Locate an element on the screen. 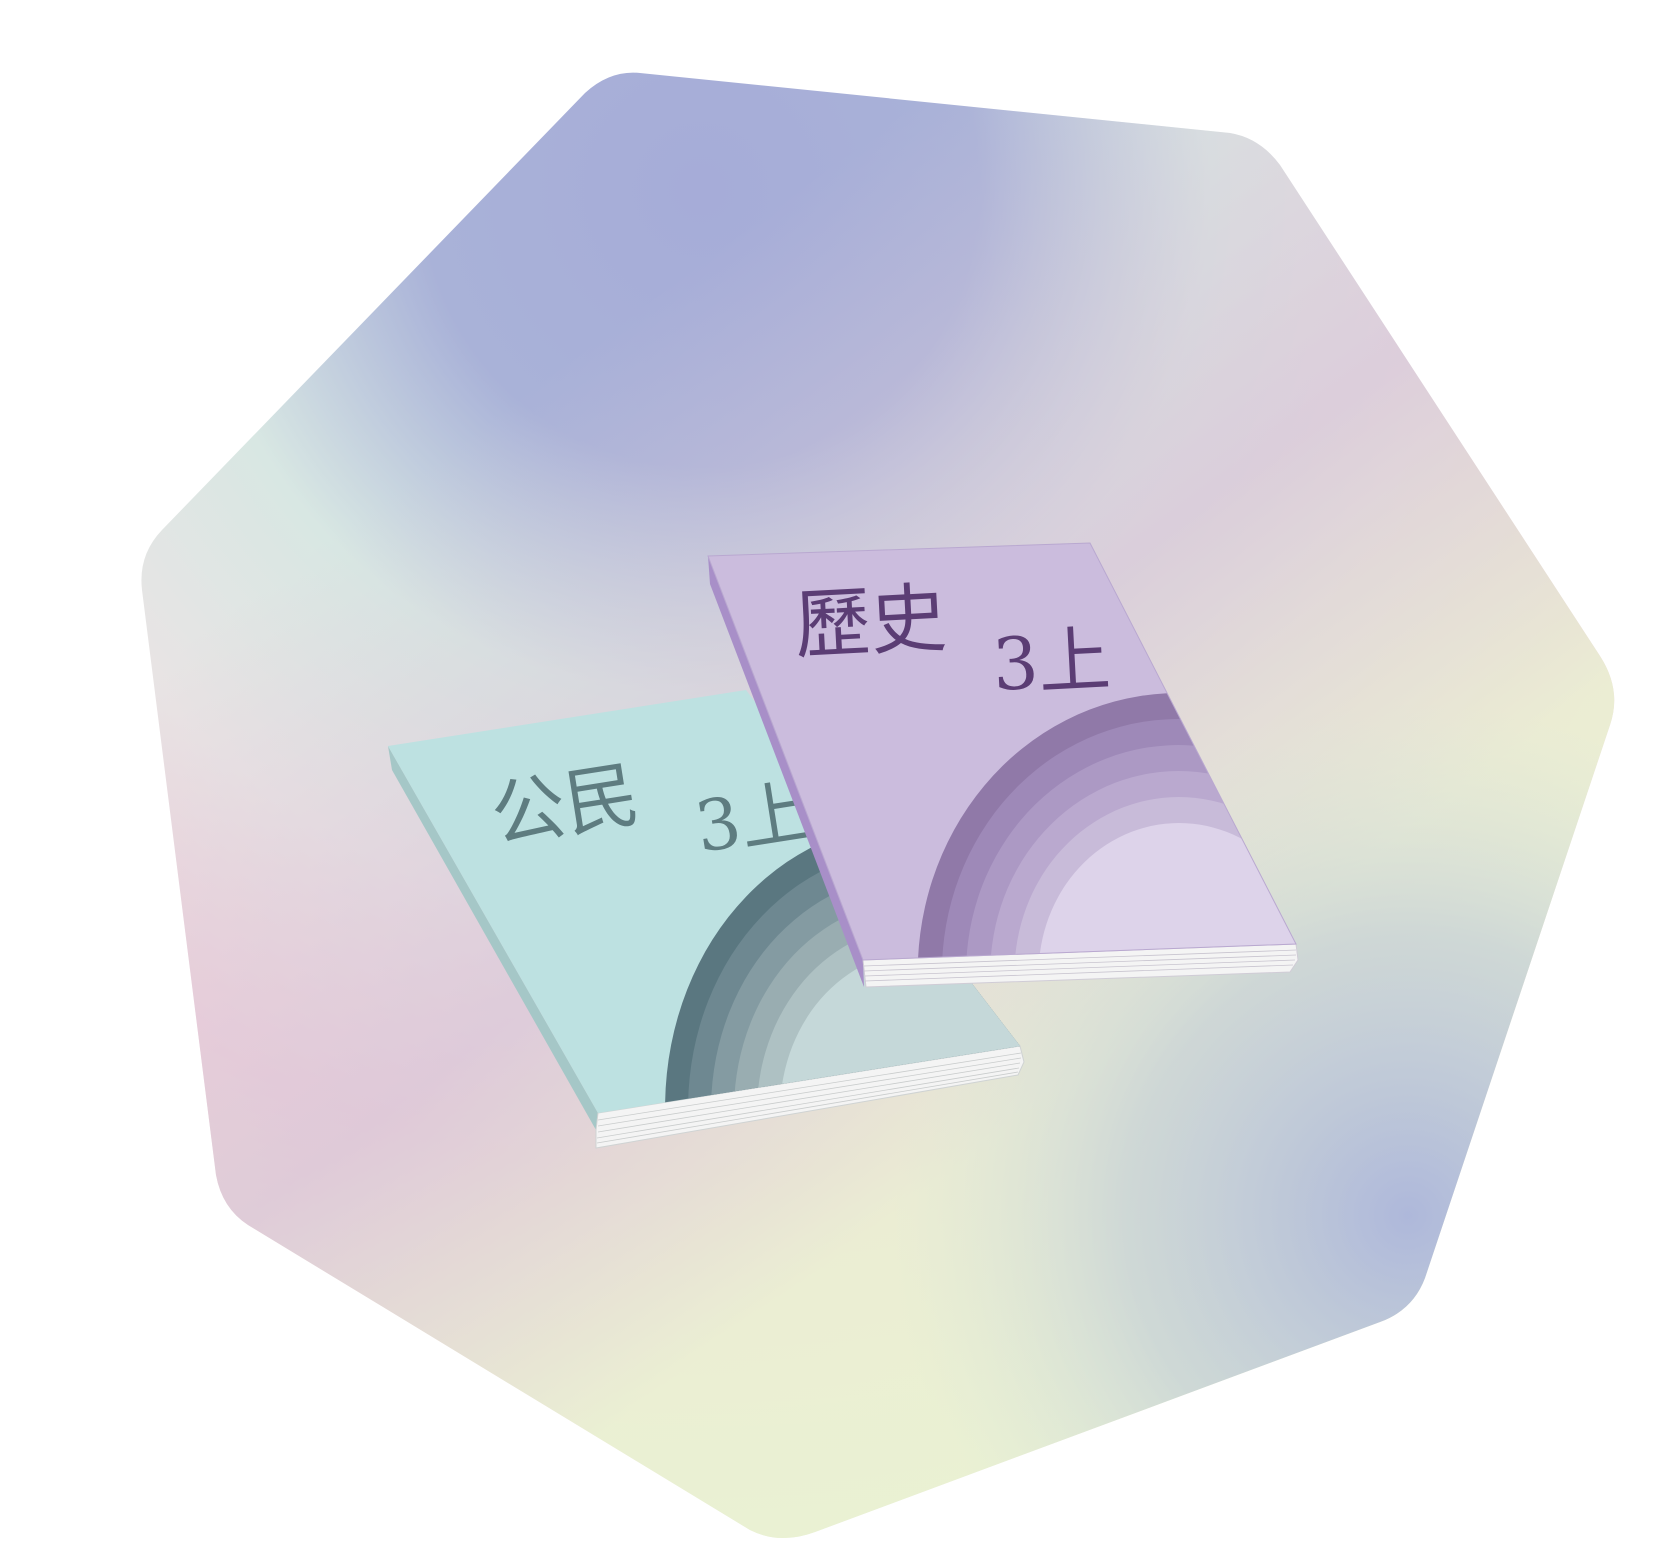  history-grade-label: 3上 is located at coordinates (1051, 662).